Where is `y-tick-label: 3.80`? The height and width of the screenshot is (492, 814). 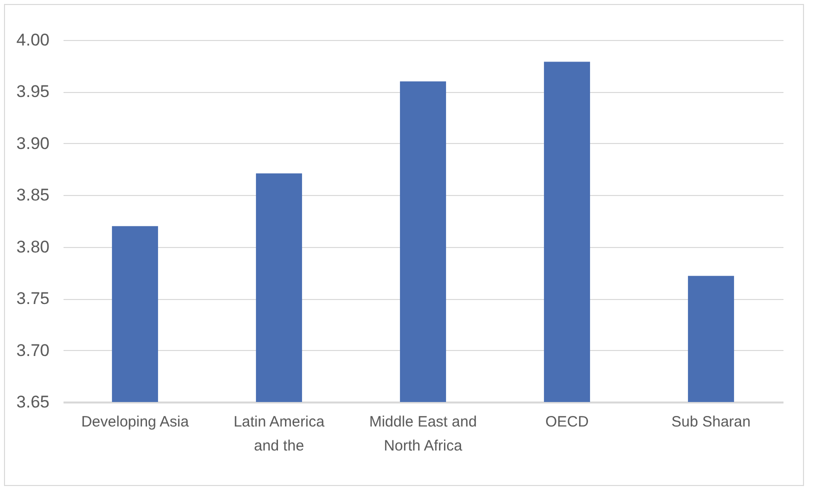
y-tick-label: 3.80 is located at coordinates (33, 246).